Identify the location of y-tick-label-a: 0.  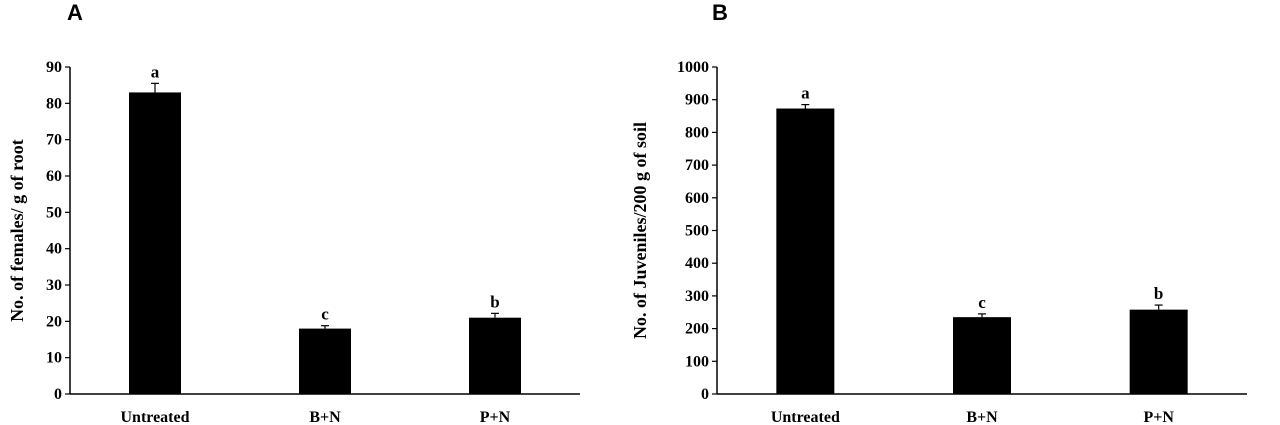
(58, 394).